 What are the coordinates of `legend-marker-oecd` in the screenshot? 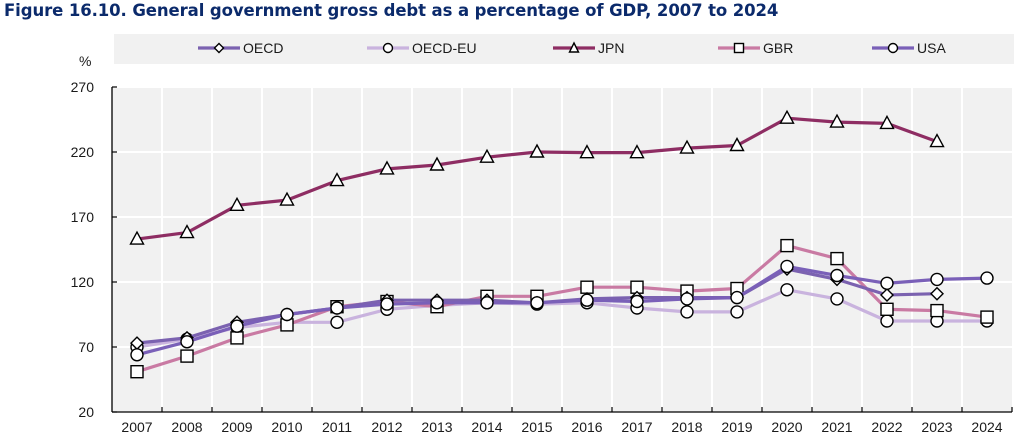 It's located at (219, 48).